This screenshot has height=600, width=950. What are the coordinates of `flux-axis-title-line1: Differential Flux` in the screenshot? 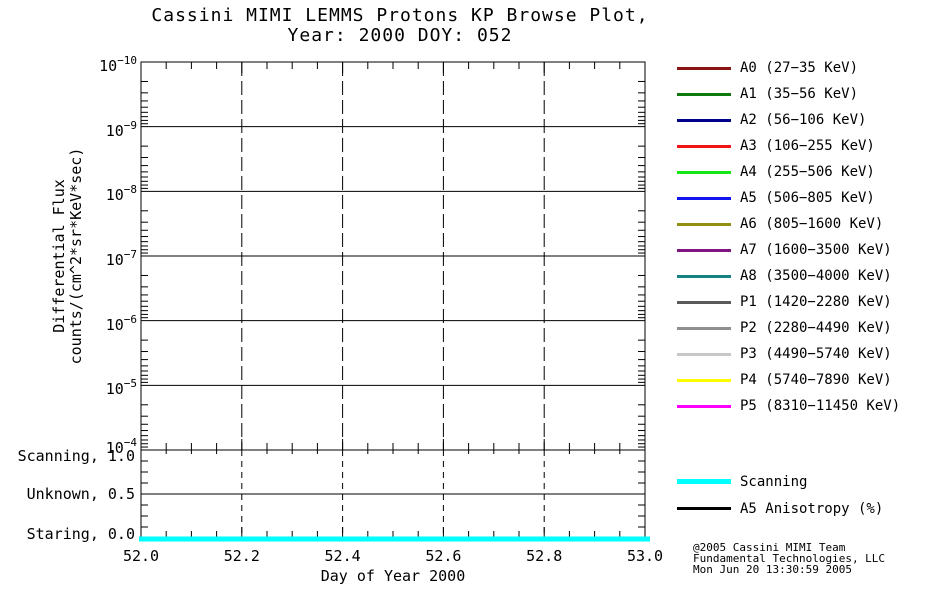 It's located at (59, 256).